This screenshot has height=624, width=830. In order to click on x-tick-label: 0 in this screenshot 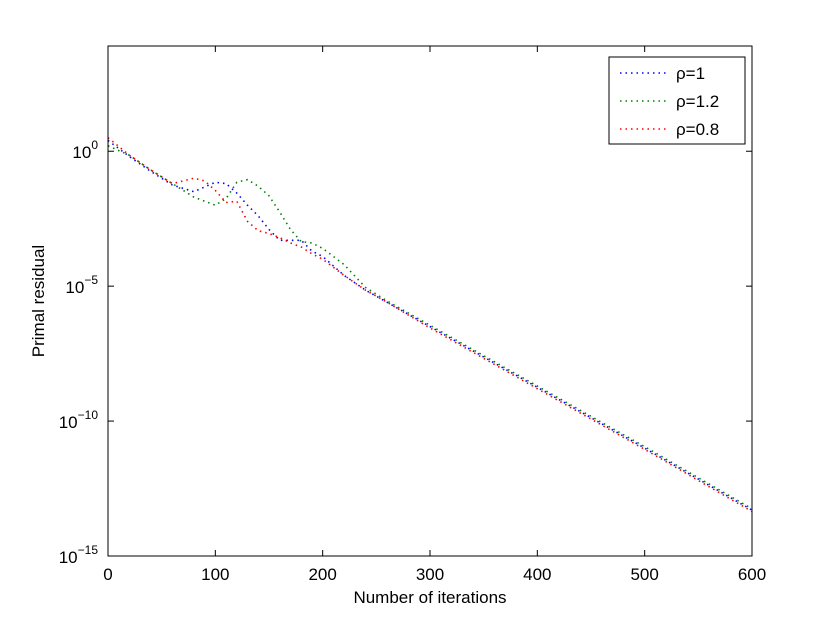, I will do `click(107, 574)`.